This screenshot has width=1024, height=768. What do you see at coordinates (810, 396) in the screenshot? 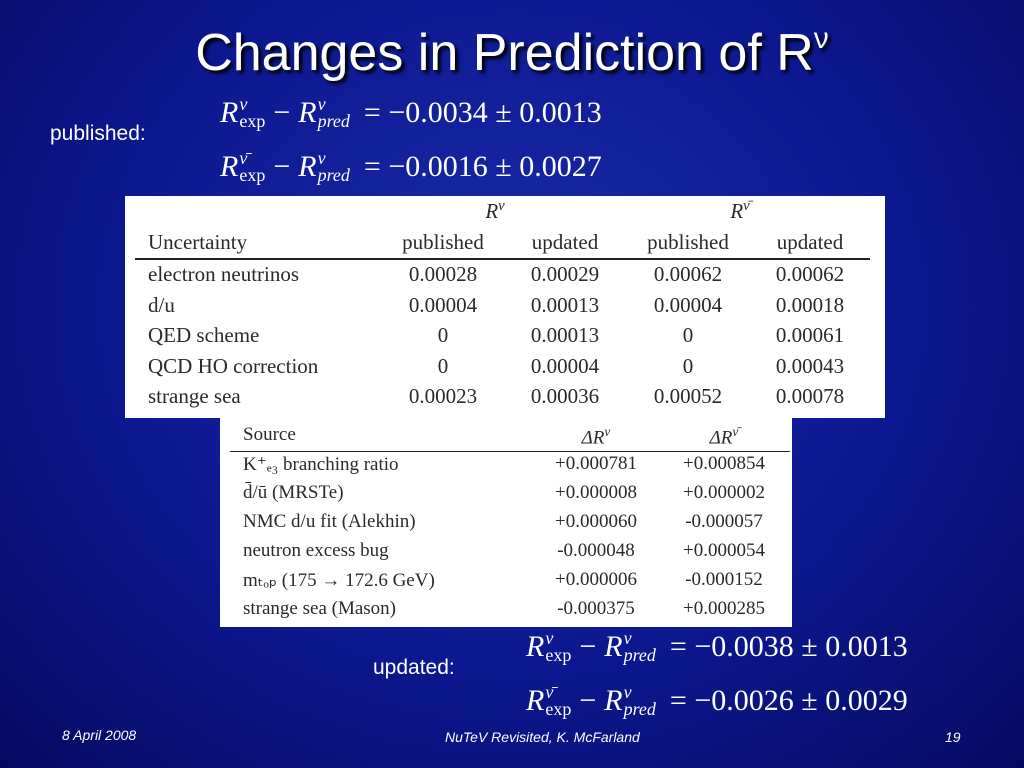
I see `table-cell: 0.00078` at bounding box center [810, 396].